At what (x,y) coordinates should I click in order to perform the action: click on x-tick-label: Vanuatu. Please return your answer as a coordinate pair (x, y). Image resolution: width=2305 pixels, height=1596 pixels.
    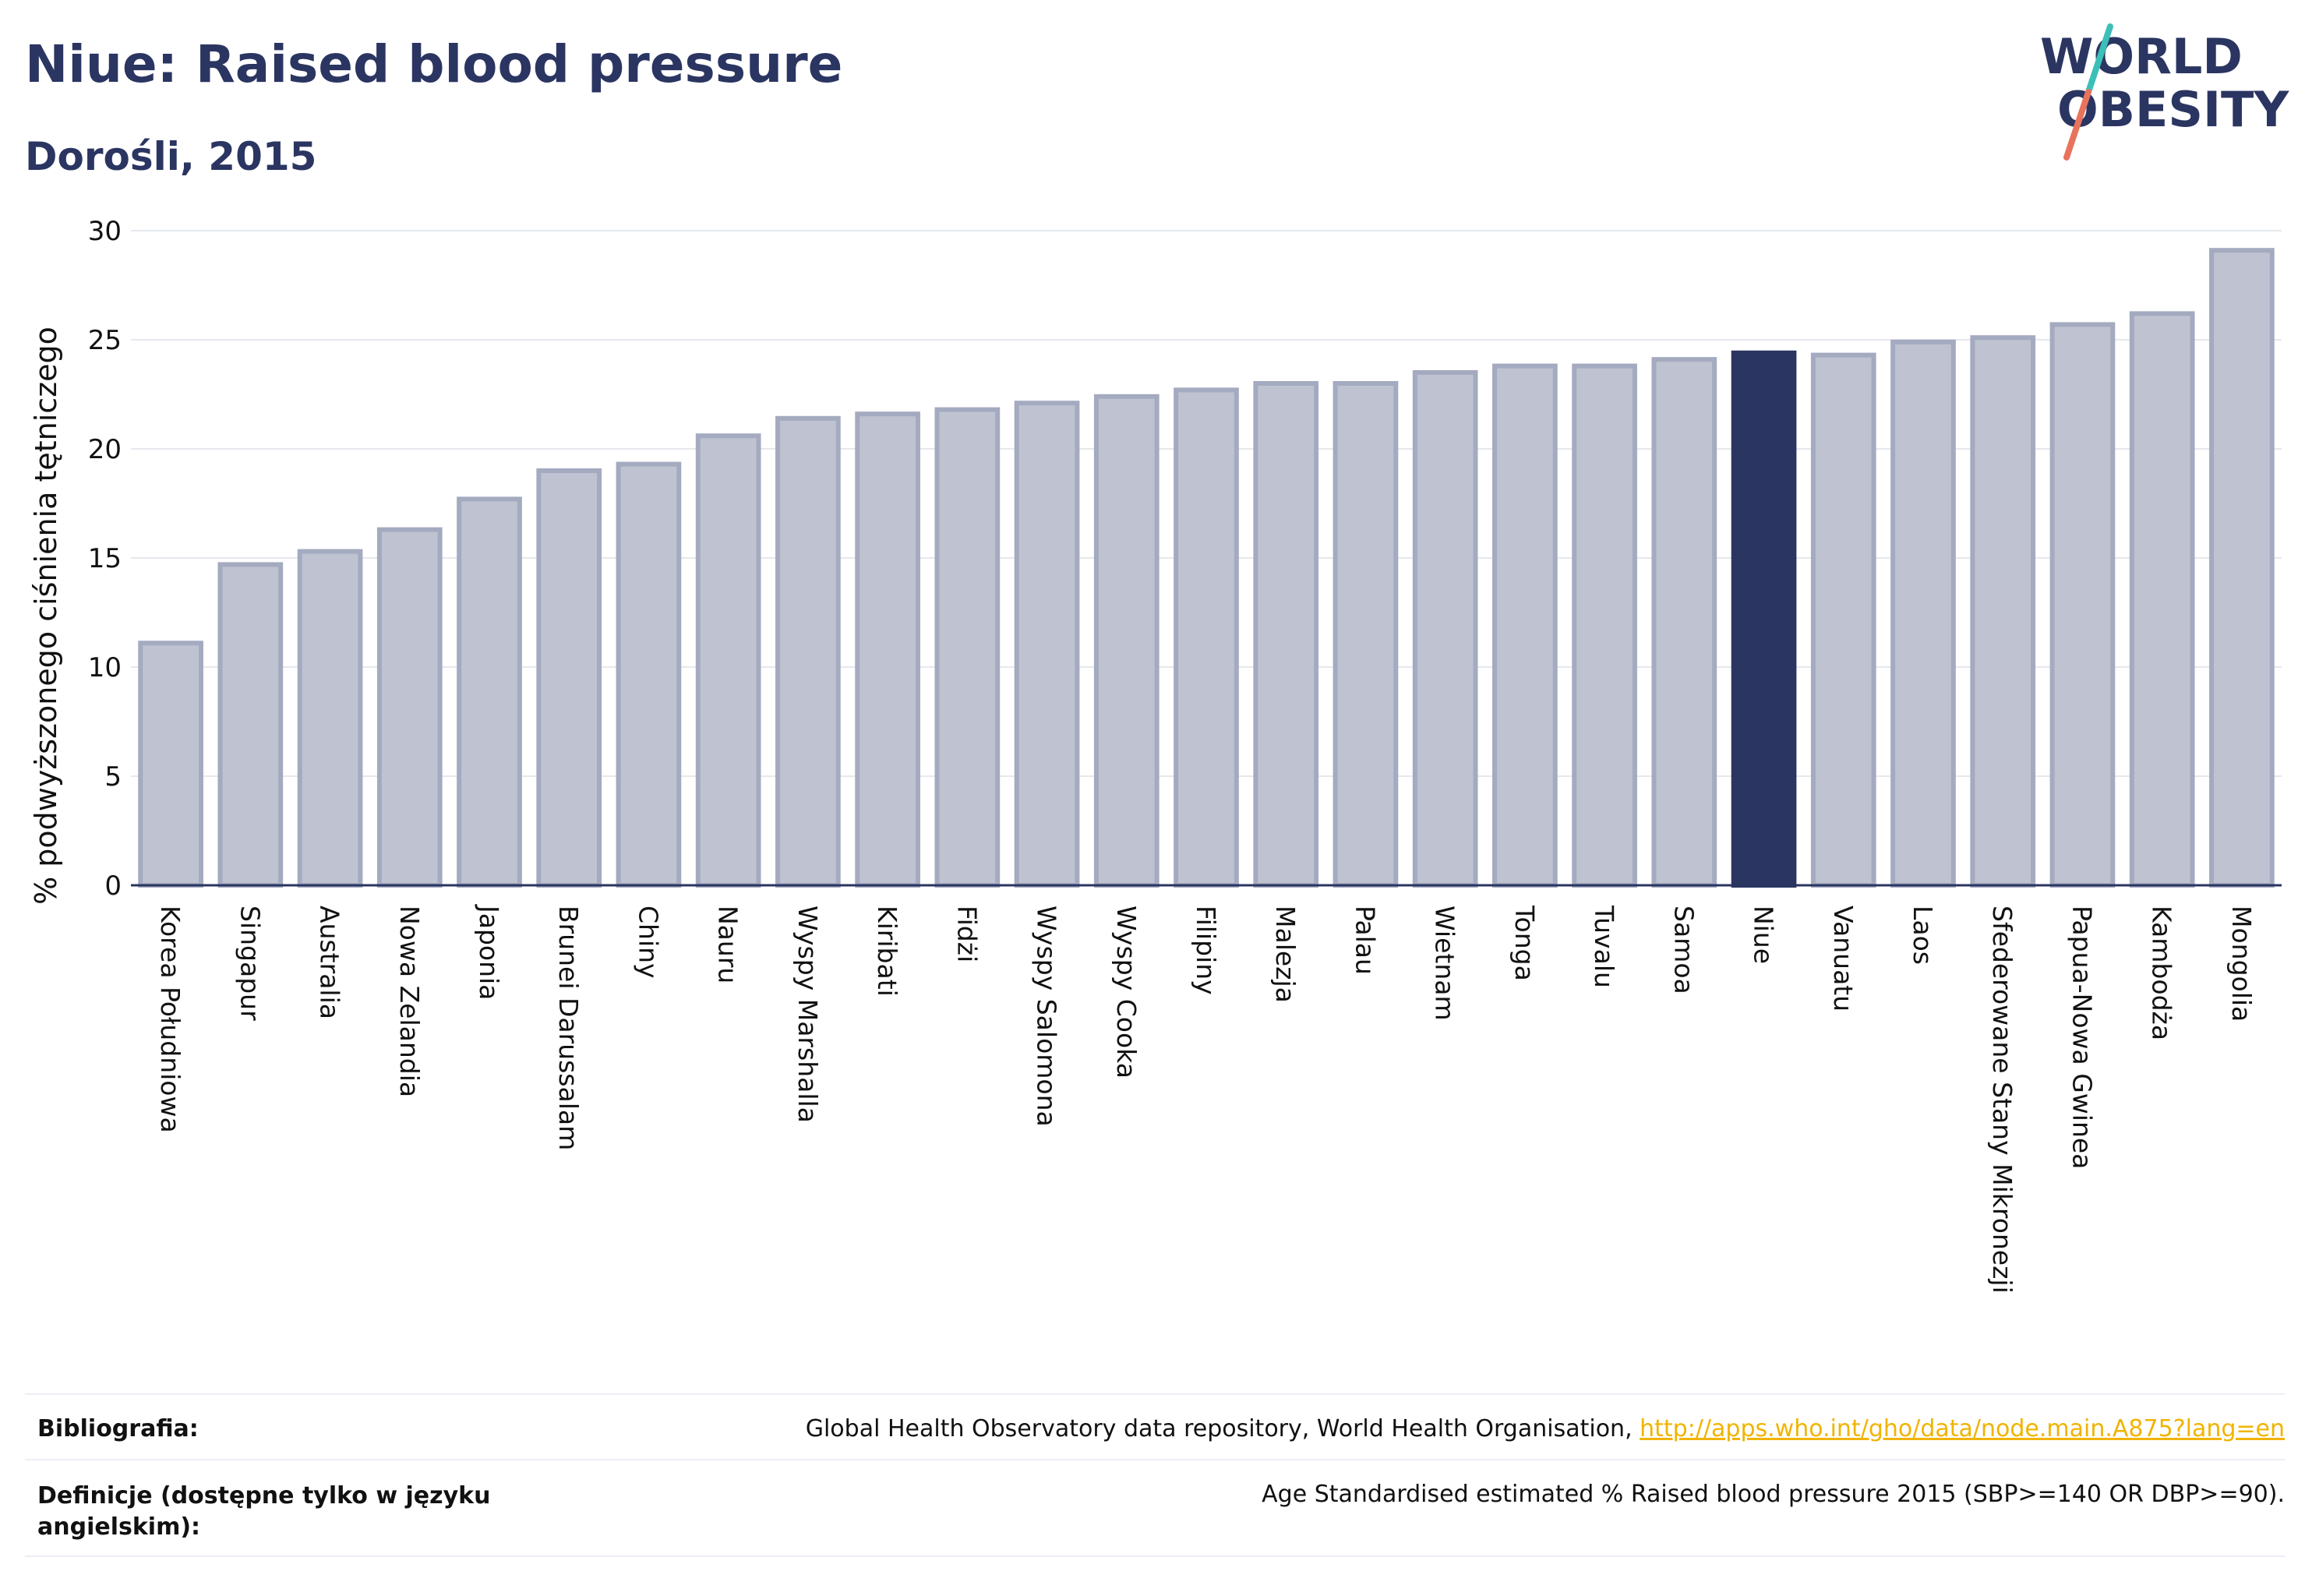
    Looking at the image, I should click on (1843, 959).